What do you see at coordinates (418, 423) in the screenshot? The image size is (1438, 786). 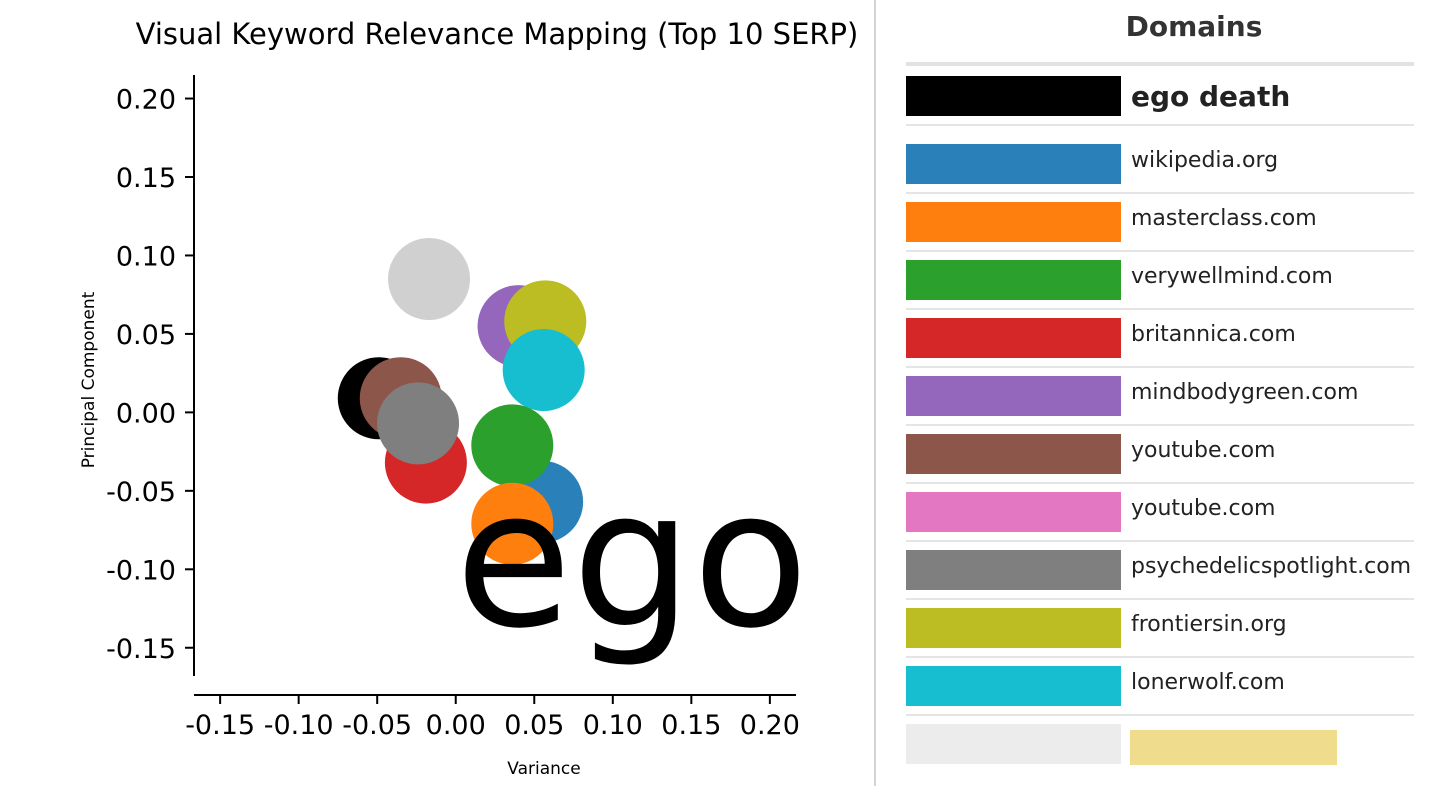 I see `data-point-psychedelicspotlight-com` at bounding box center [418, 423].